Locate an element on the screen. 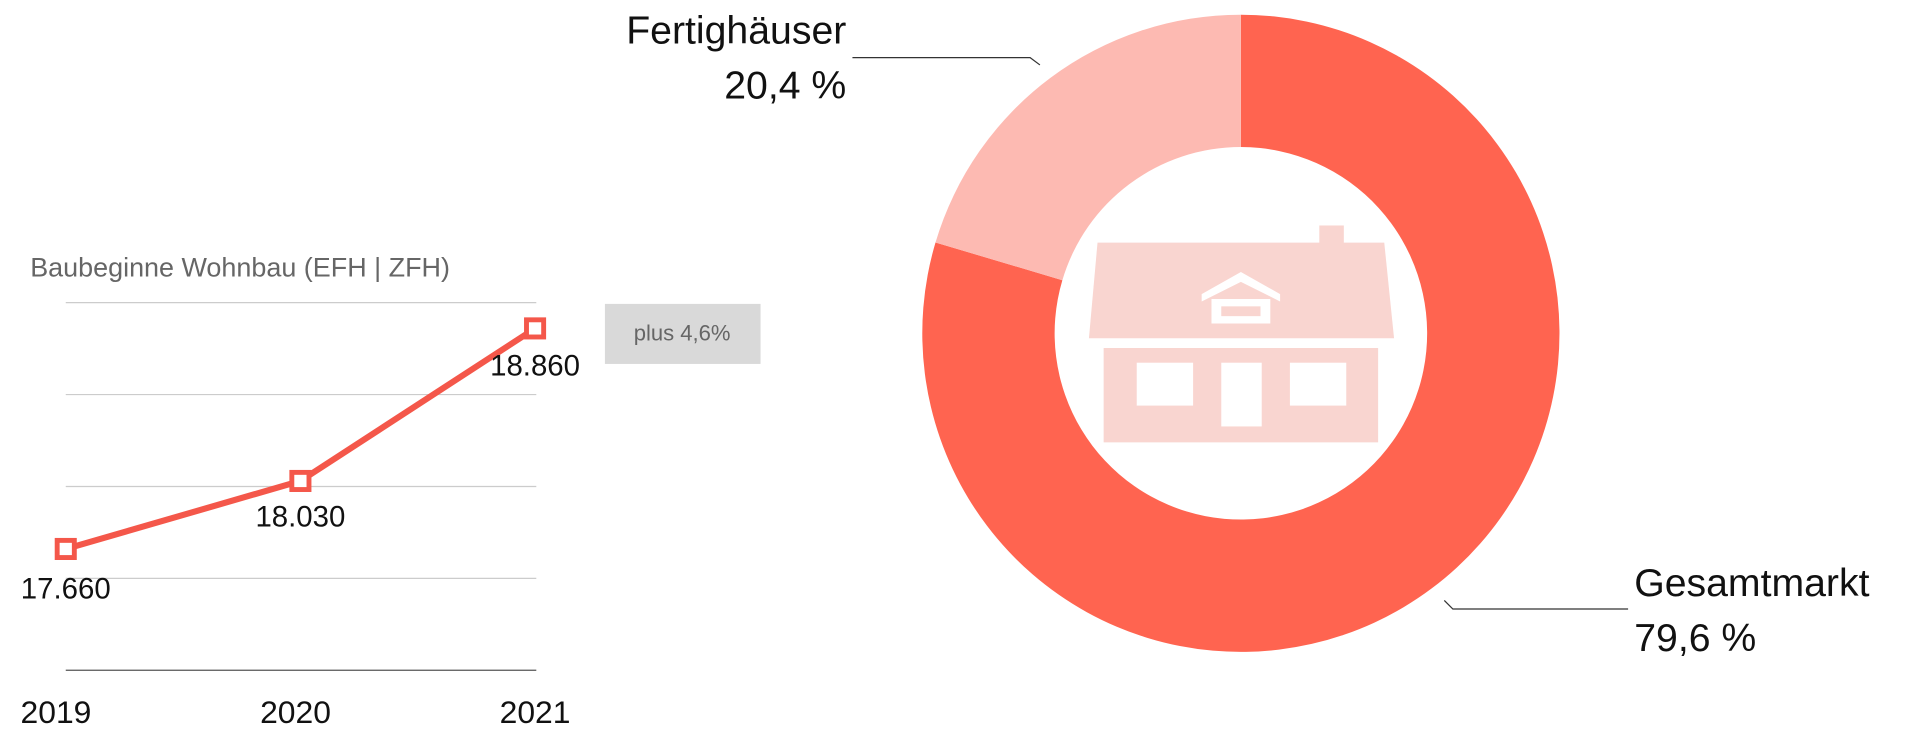 This screenshot has width=1923, height=734. slice-value: 20,4 % is located at coordinates (785, 86).